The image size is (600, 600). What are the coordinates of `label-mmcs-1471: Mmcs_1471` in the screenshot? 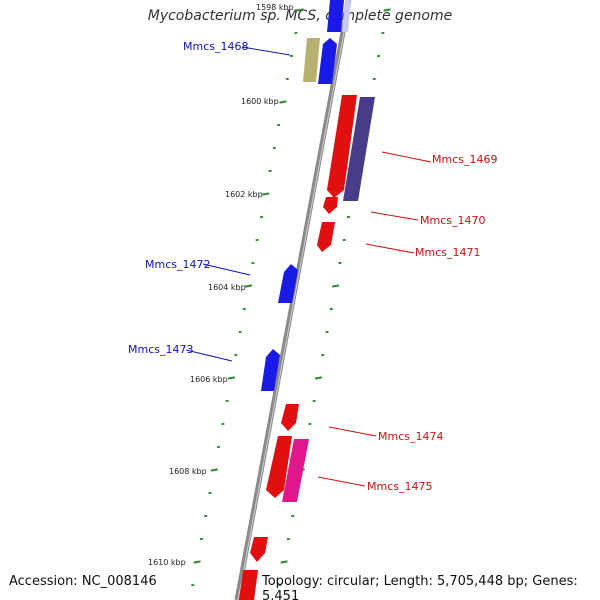 It's located at (447, 252).